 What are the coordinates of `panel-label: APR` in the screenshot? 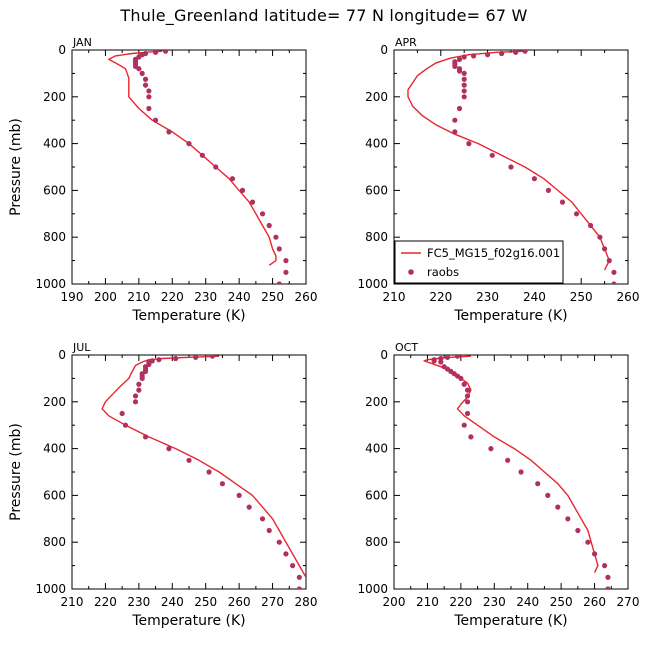 It's located at (406, 42).